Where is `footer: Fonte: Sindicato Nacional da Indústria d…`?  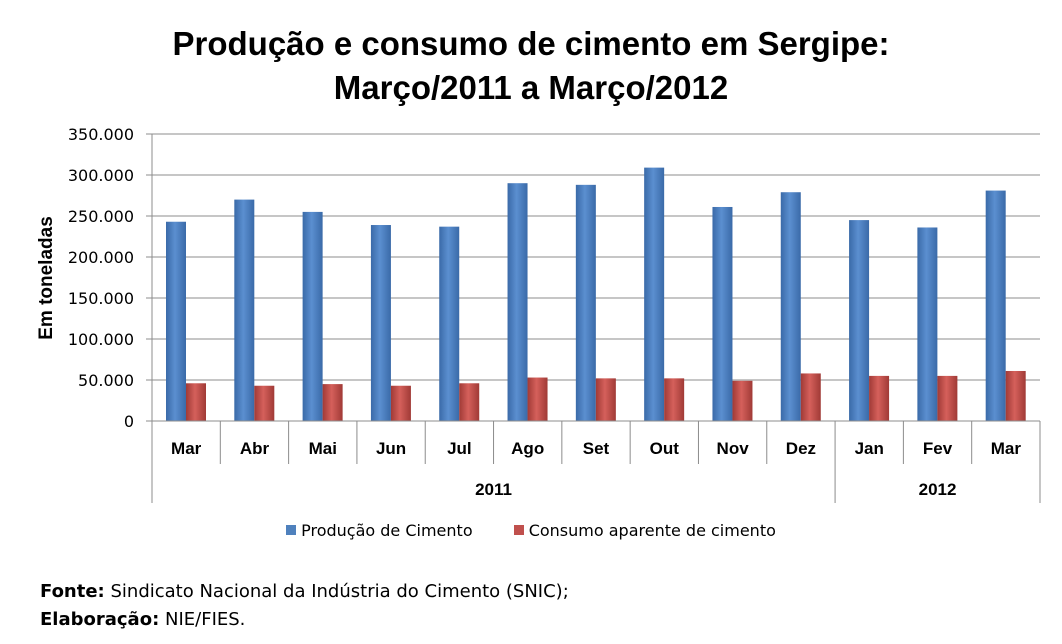
footer: Fonte: Sindicato Nacional da Indústria d… is located at coordinates (304, 606).